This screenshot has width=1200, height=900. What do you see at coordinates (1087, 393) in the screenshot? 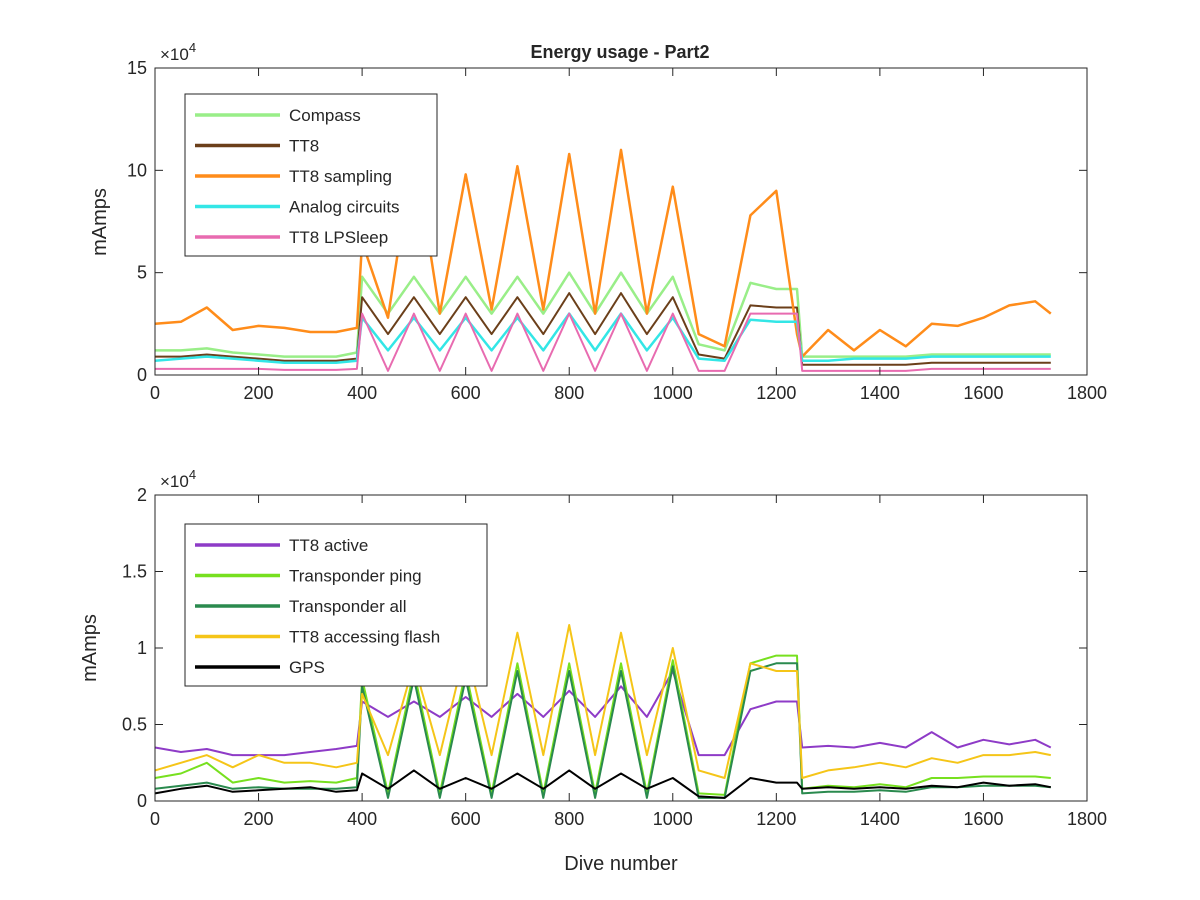
I see `top-x-tick-label: 1800` at bounding box center [1087, 393].